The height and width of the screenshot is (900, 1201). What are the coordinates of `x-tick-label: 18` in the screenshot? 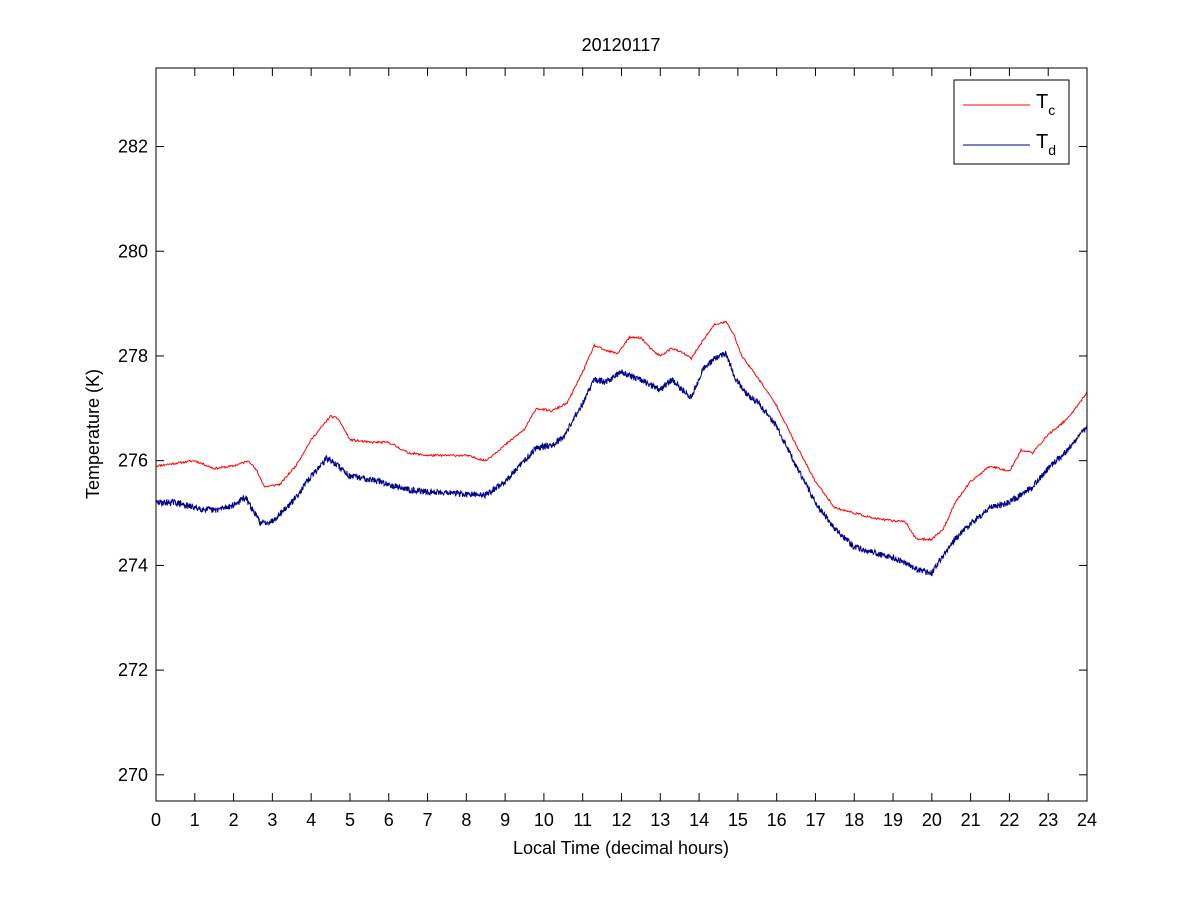 It's located at (854, 820).